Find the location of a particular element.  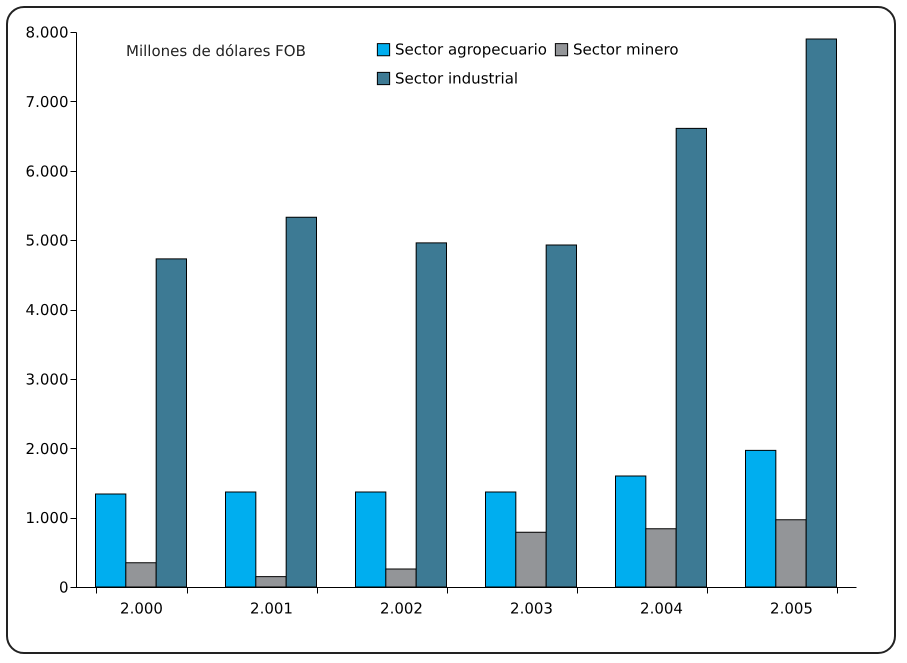

y-tick-label: 5.000 is located at coordinates (47, 241).